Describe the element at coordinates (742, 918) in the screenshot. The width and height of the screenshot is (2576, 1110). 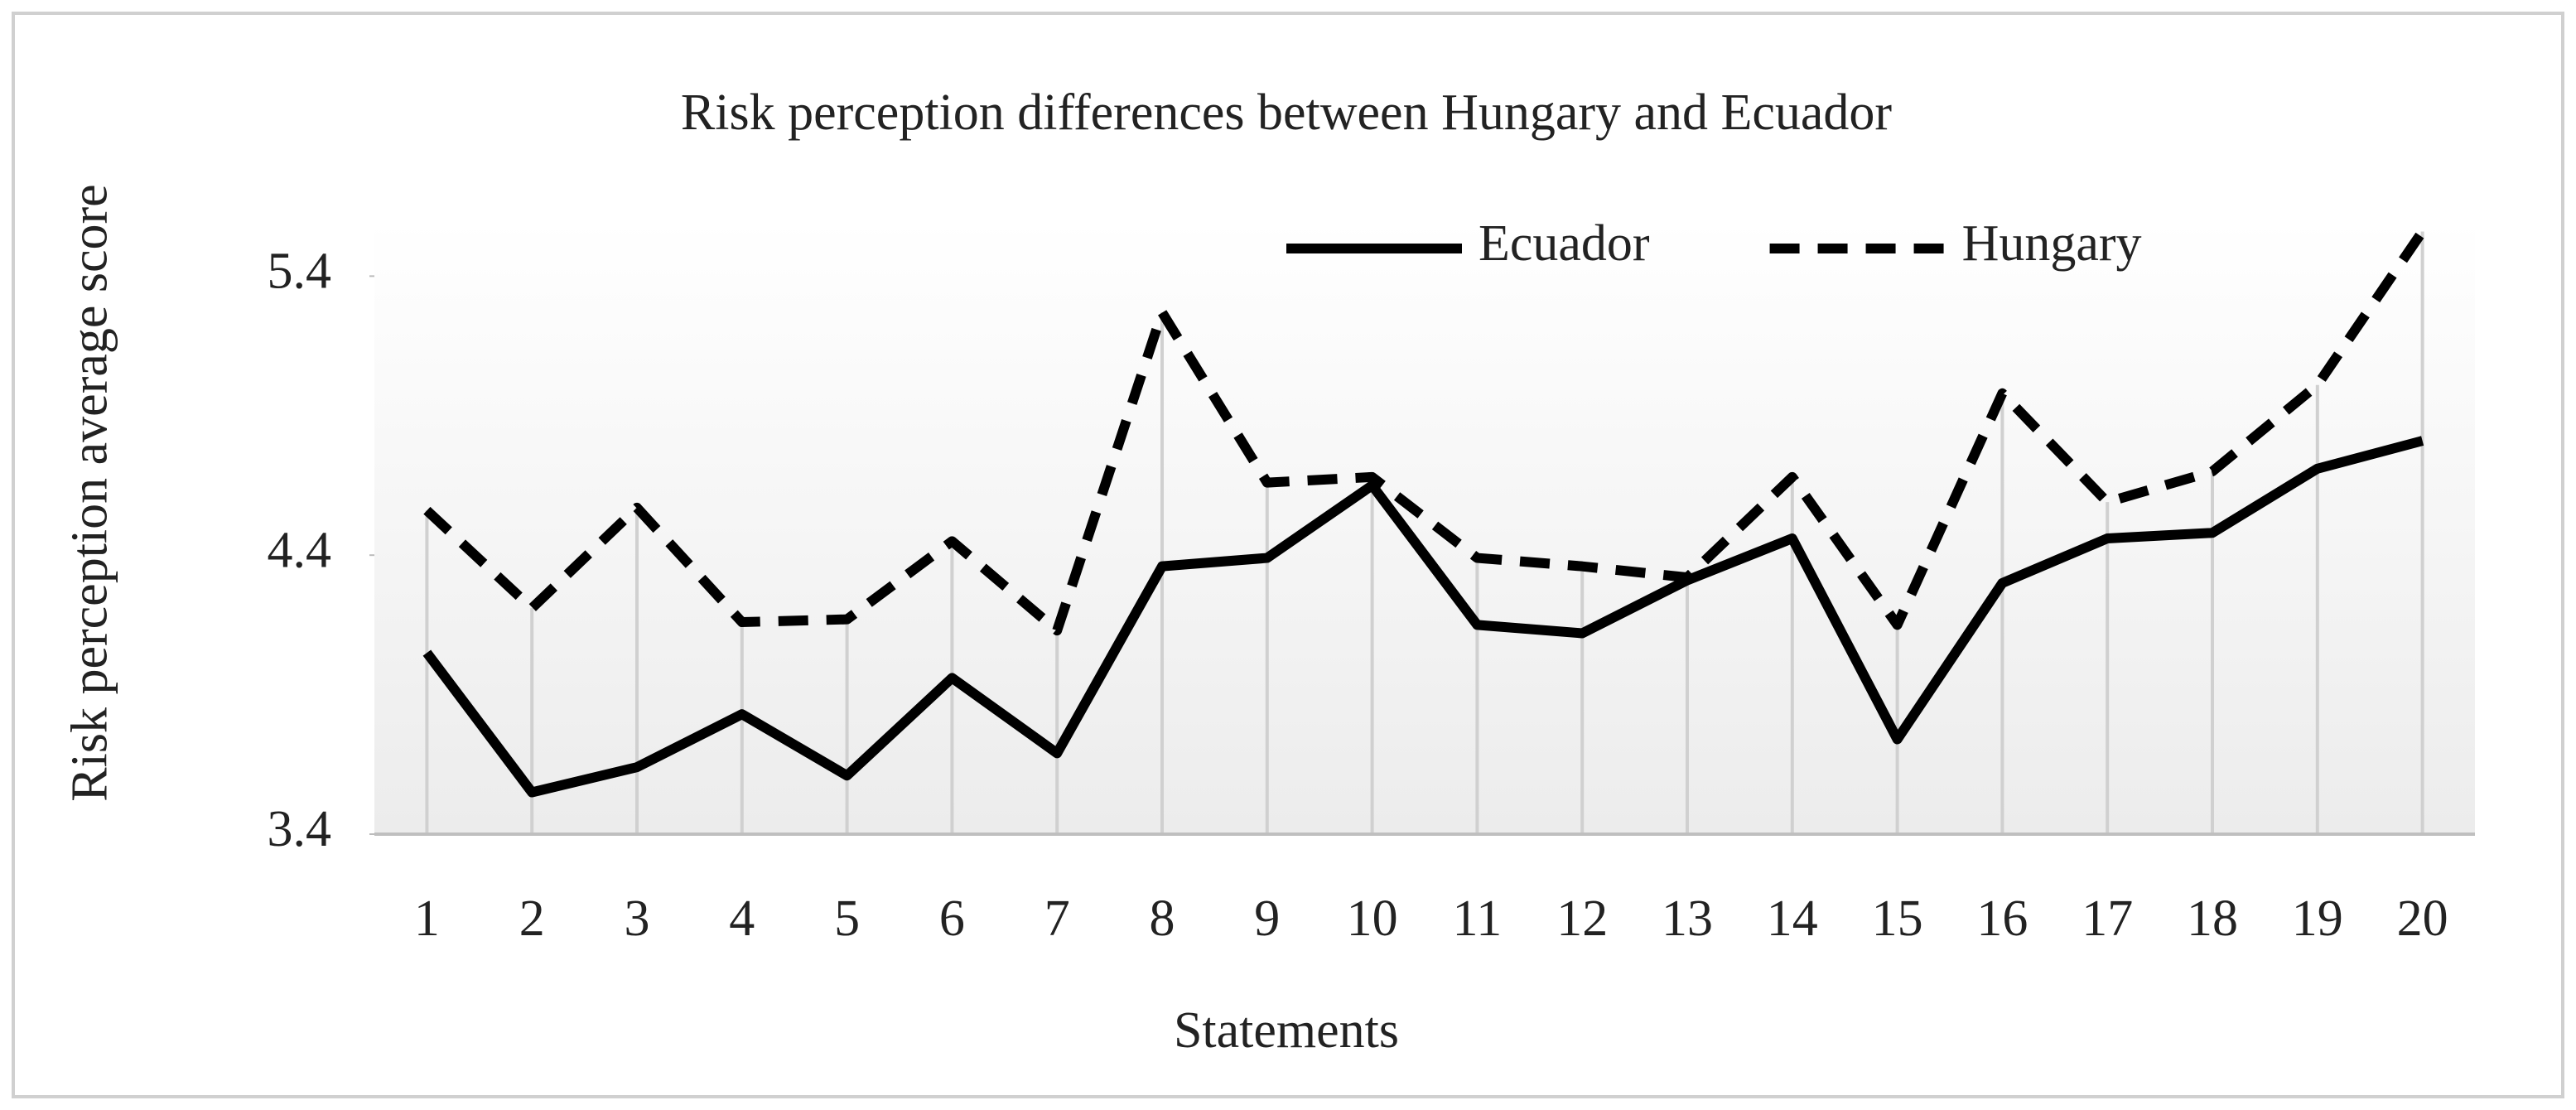
I see `x-tick-label: 4` at that location.